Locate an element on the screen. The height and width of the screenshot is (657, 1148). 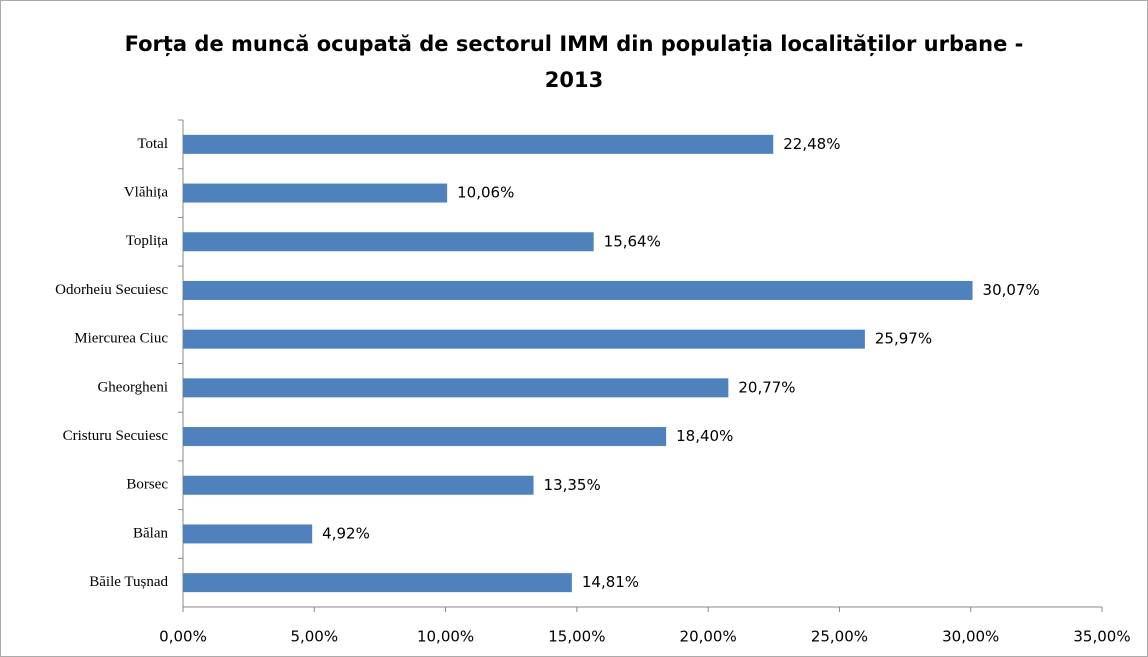
y-tick-label: Odorheiu Secuiesc is located at coordinates (111, 290).